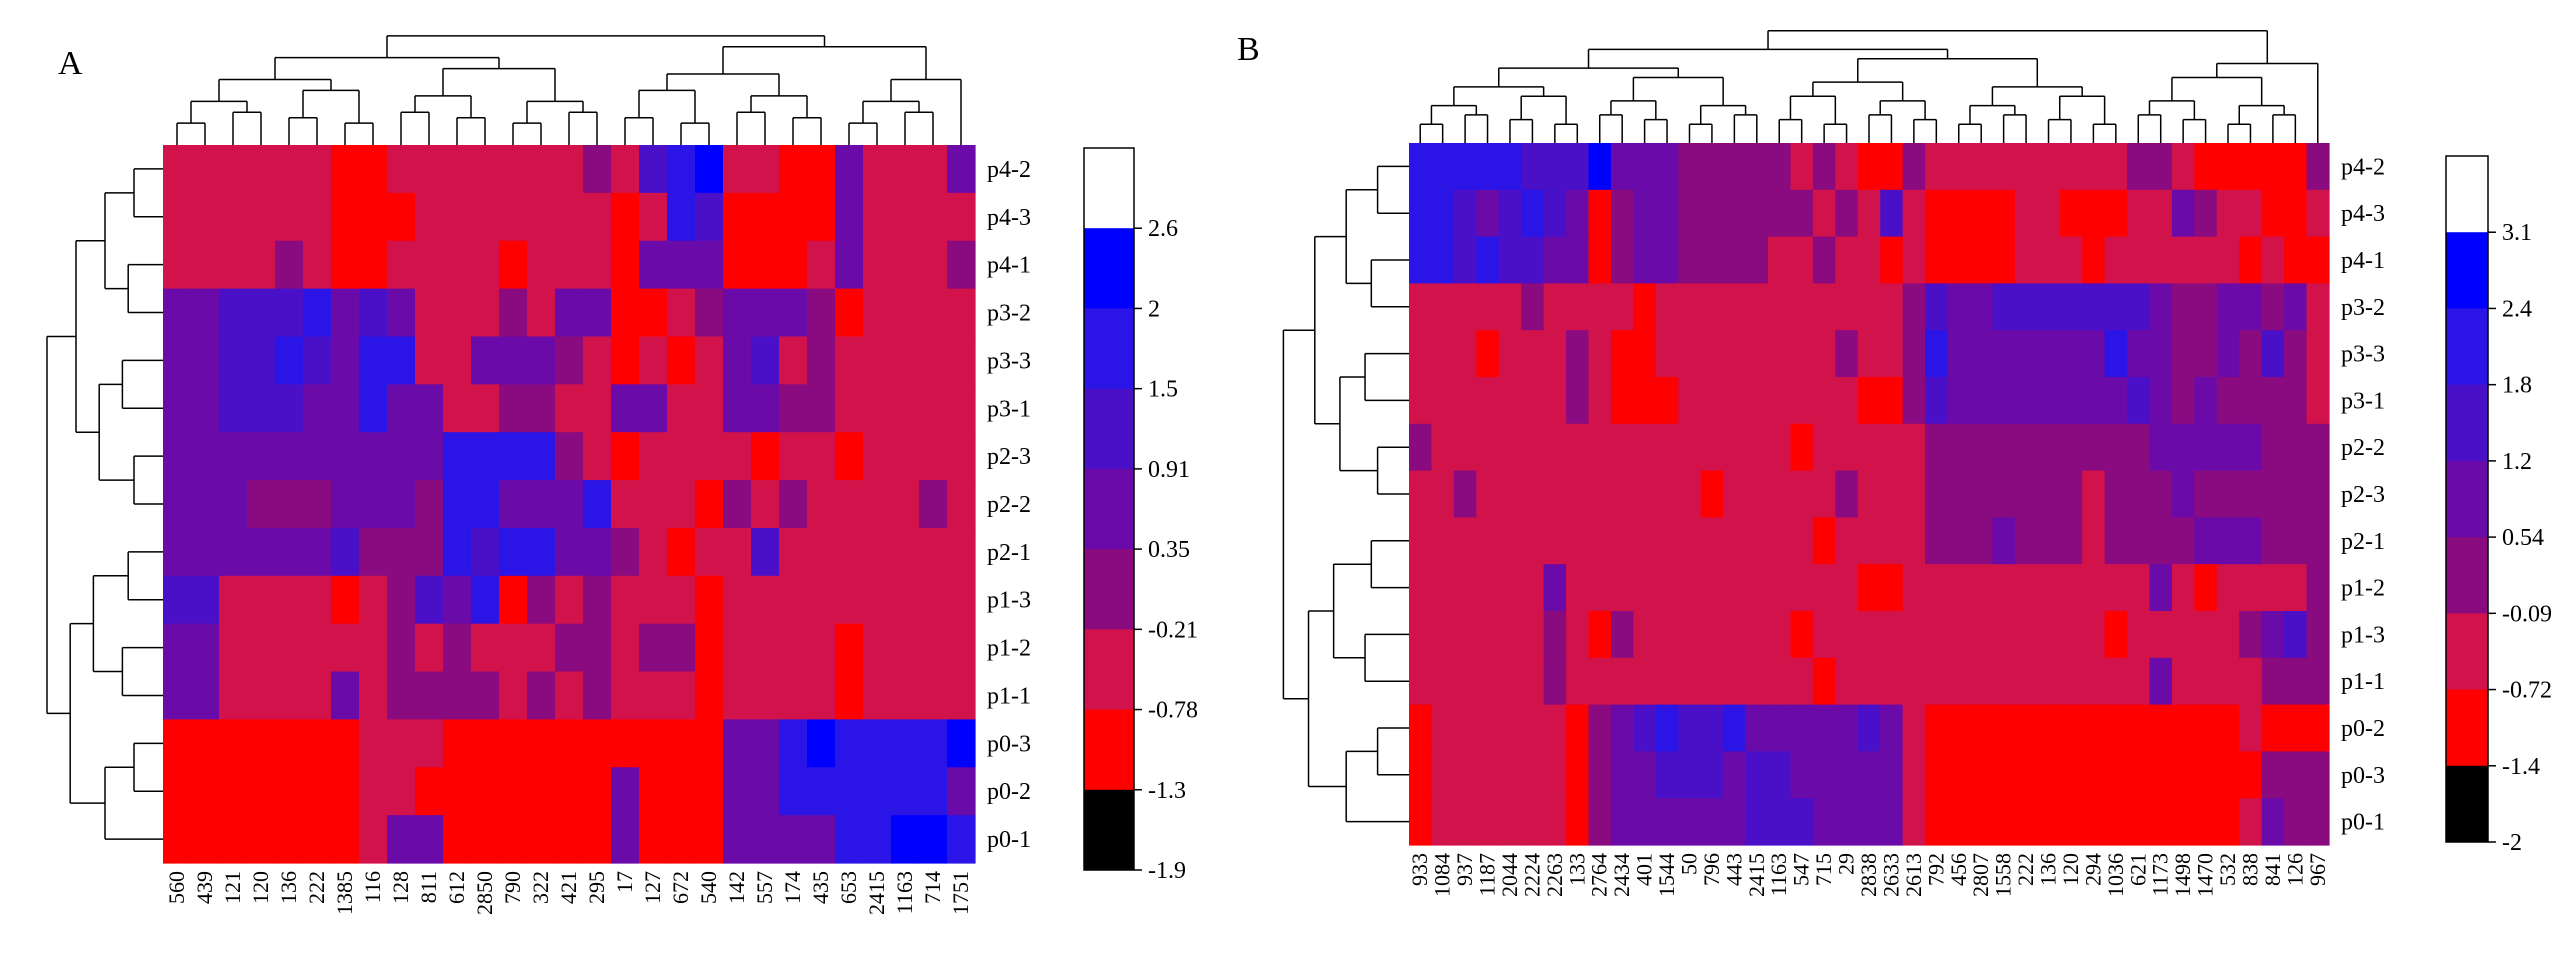  What do you see at coordinates (1554, 875) in the screenshot?
I see `panel-b-column-label: 2263` at bounding box center [1554, 875].